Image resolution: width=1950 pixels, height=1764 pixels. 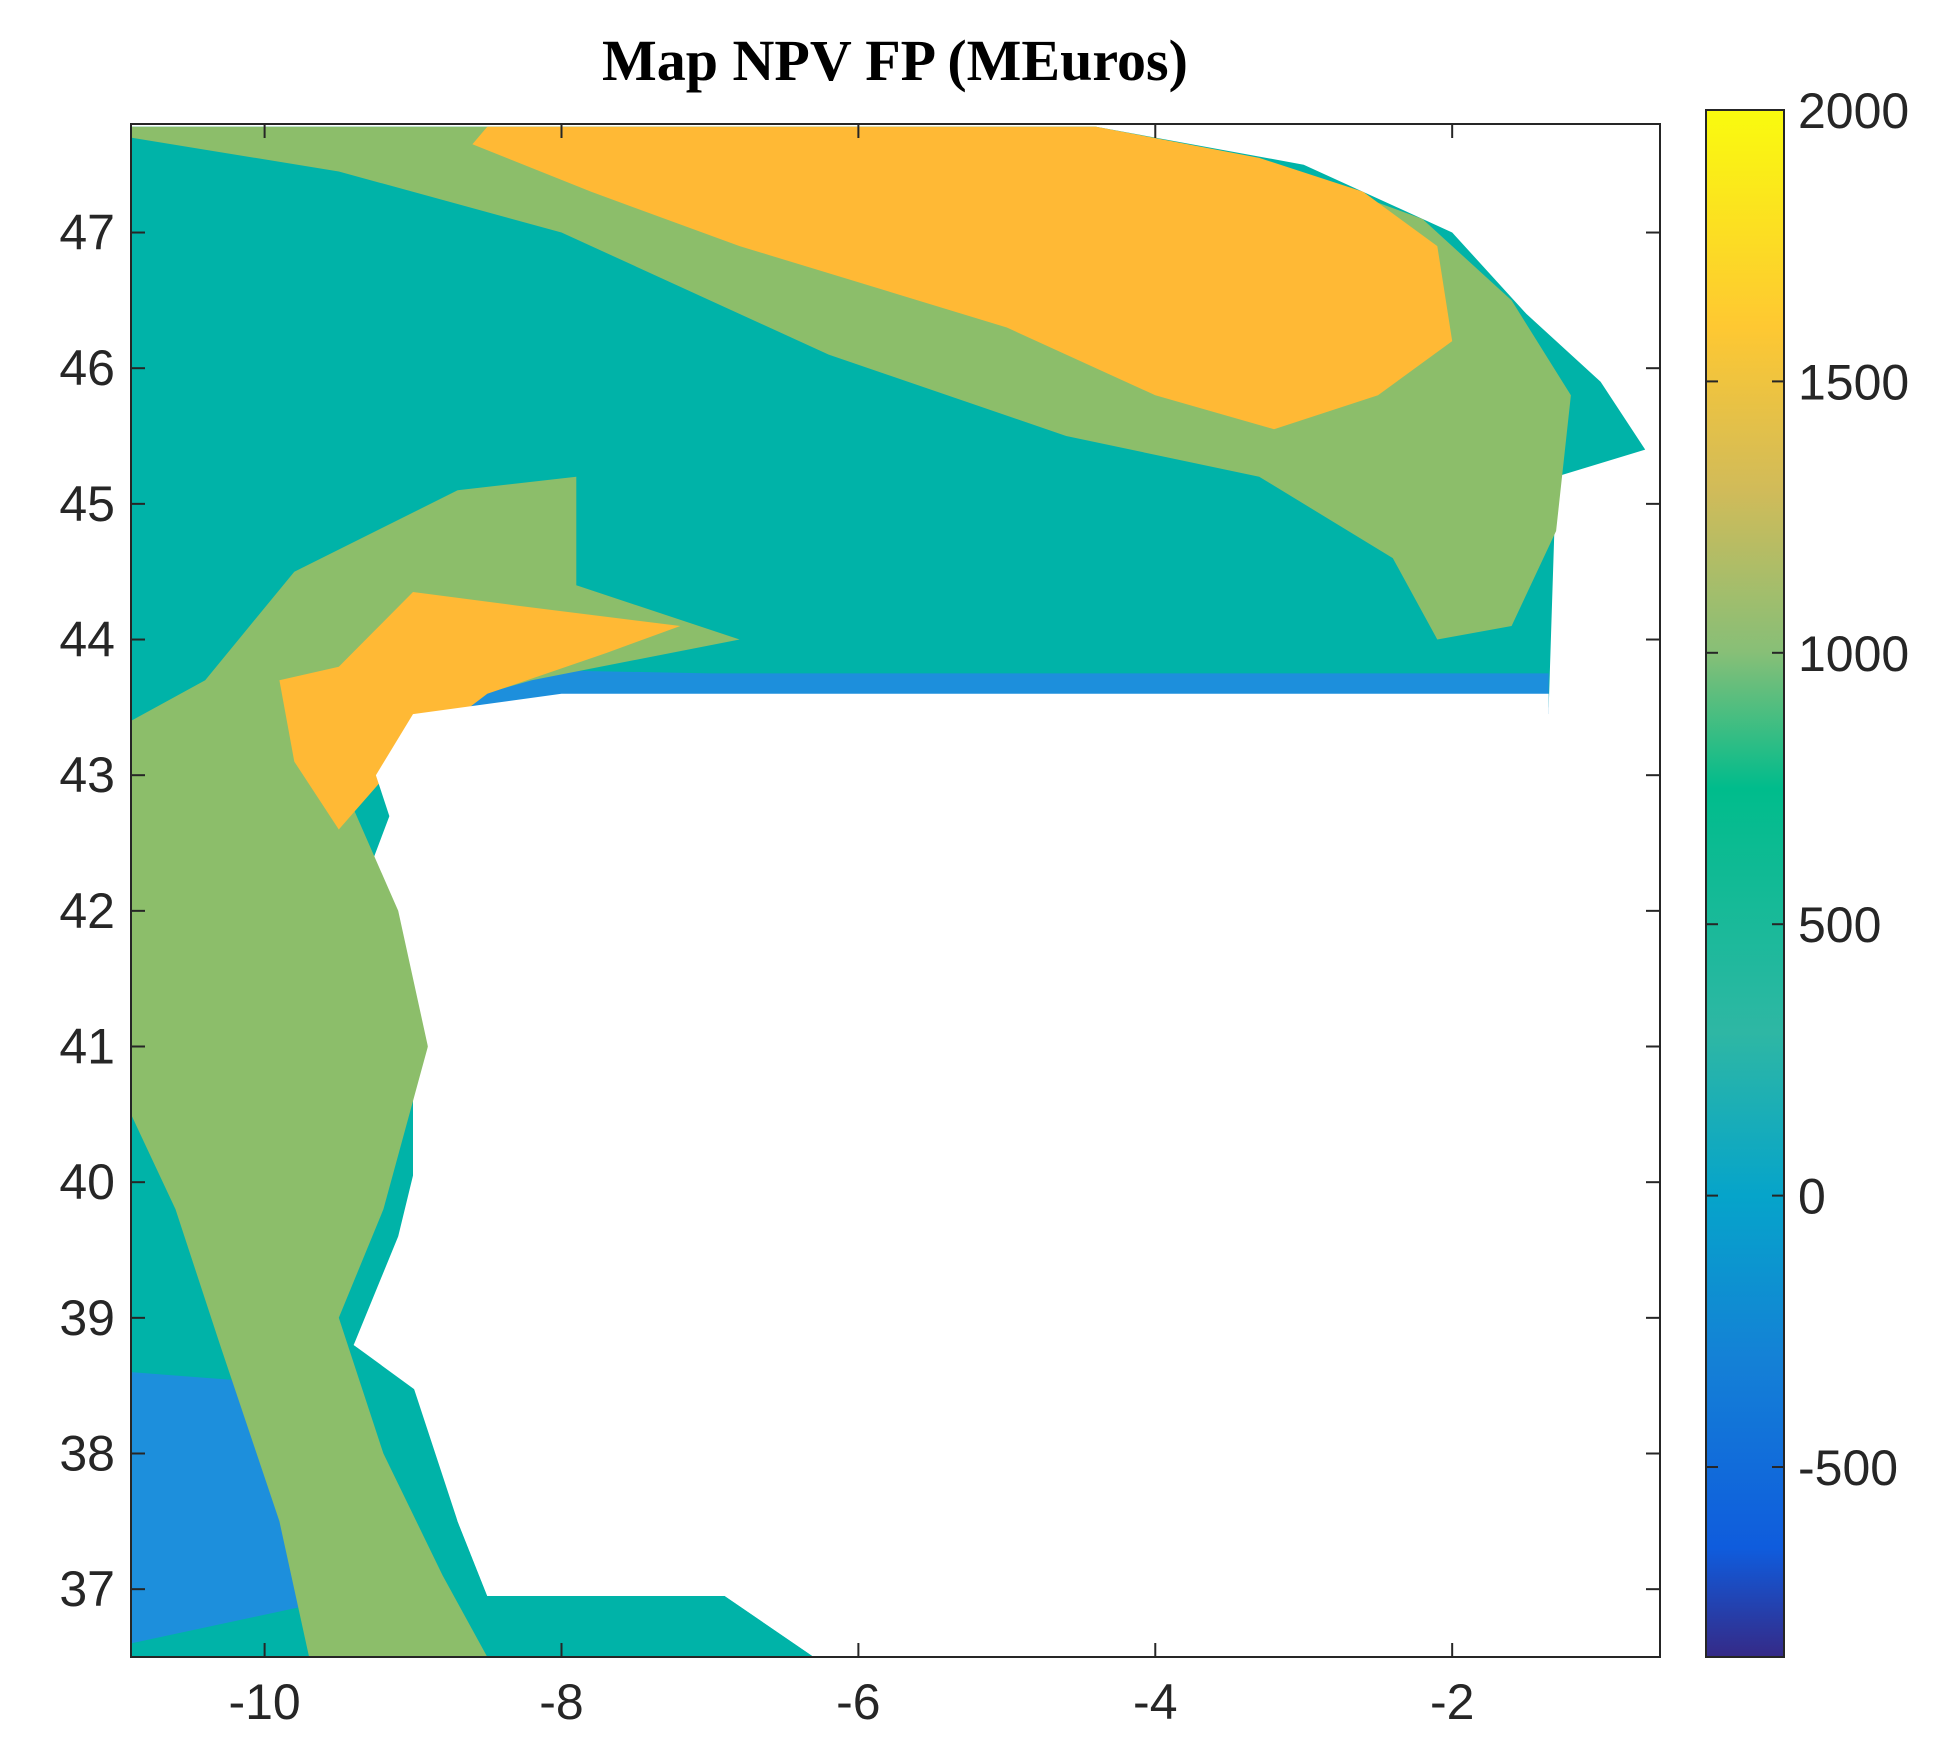 I want to click on y-tick-label: 47, so click(x=87, y=233).